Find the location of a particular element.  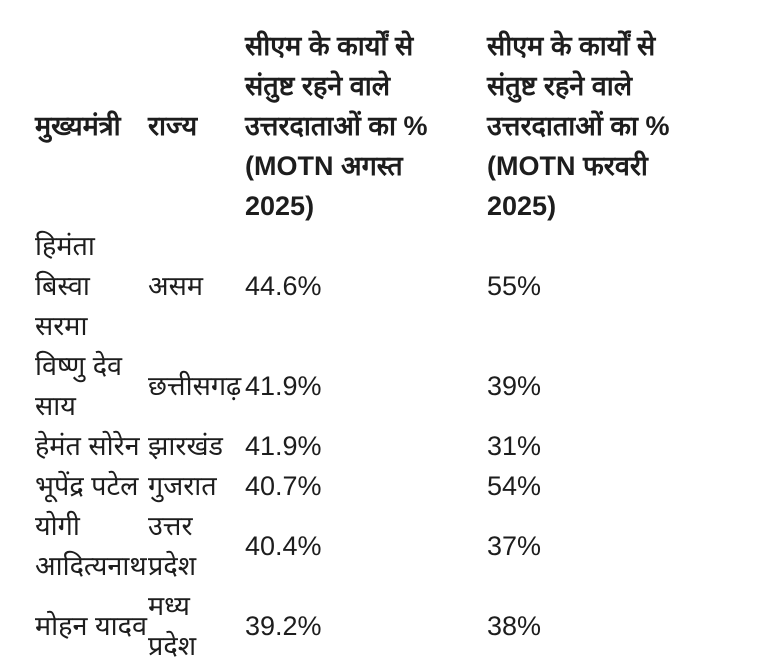

table-row: हेमंत सोरेन झारखंड 41.9% 31% is located at coordinates (384, 446).